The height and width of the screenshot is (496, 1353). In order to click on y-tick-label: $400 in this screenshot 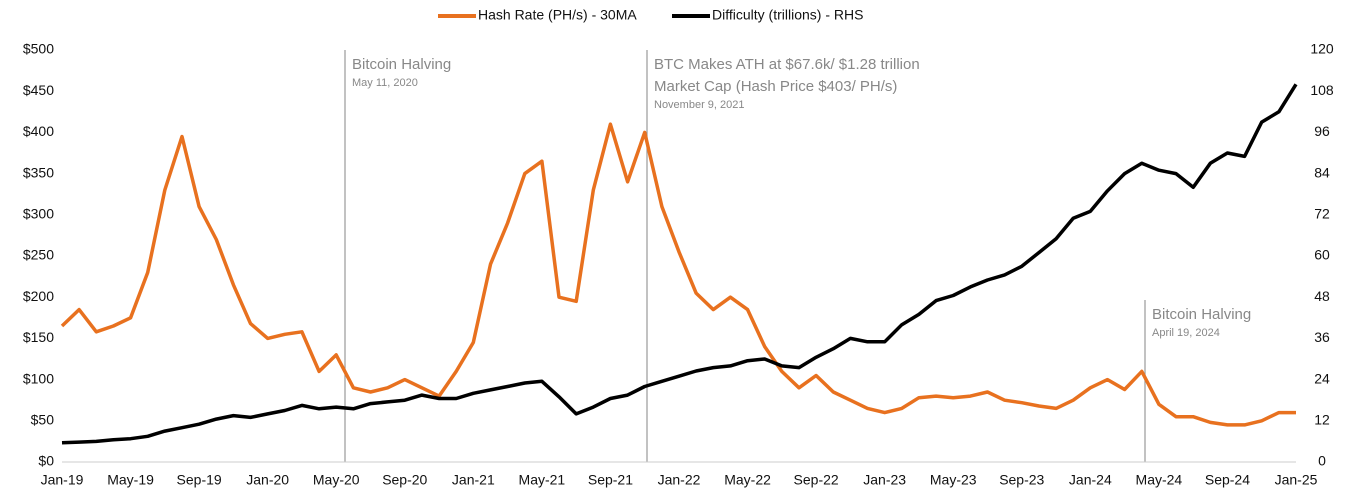, I will do `click(38, 131)`.